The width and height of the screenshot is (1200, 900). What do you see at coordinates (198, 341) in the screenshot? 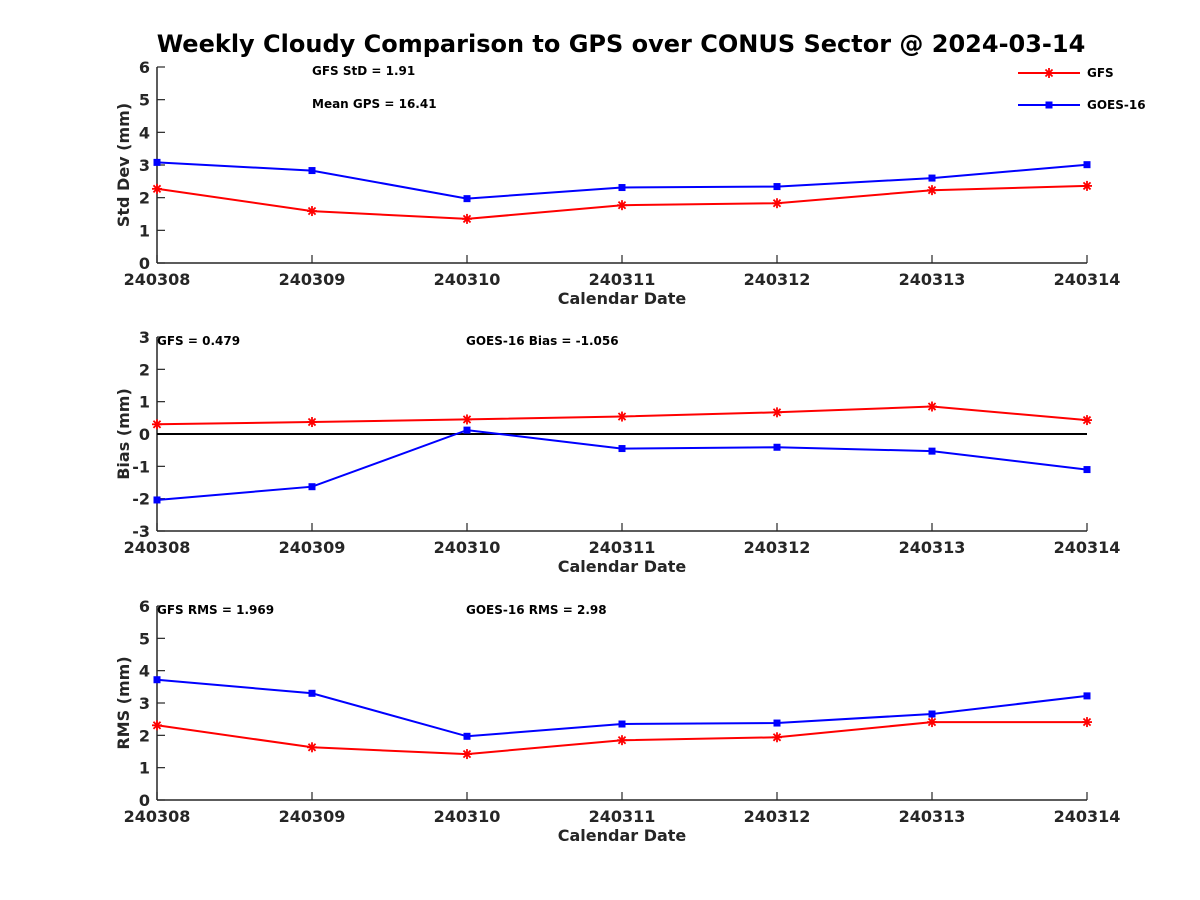
I see `stat-annotation: GFS = 0.479` at bounding box center [198, 341].